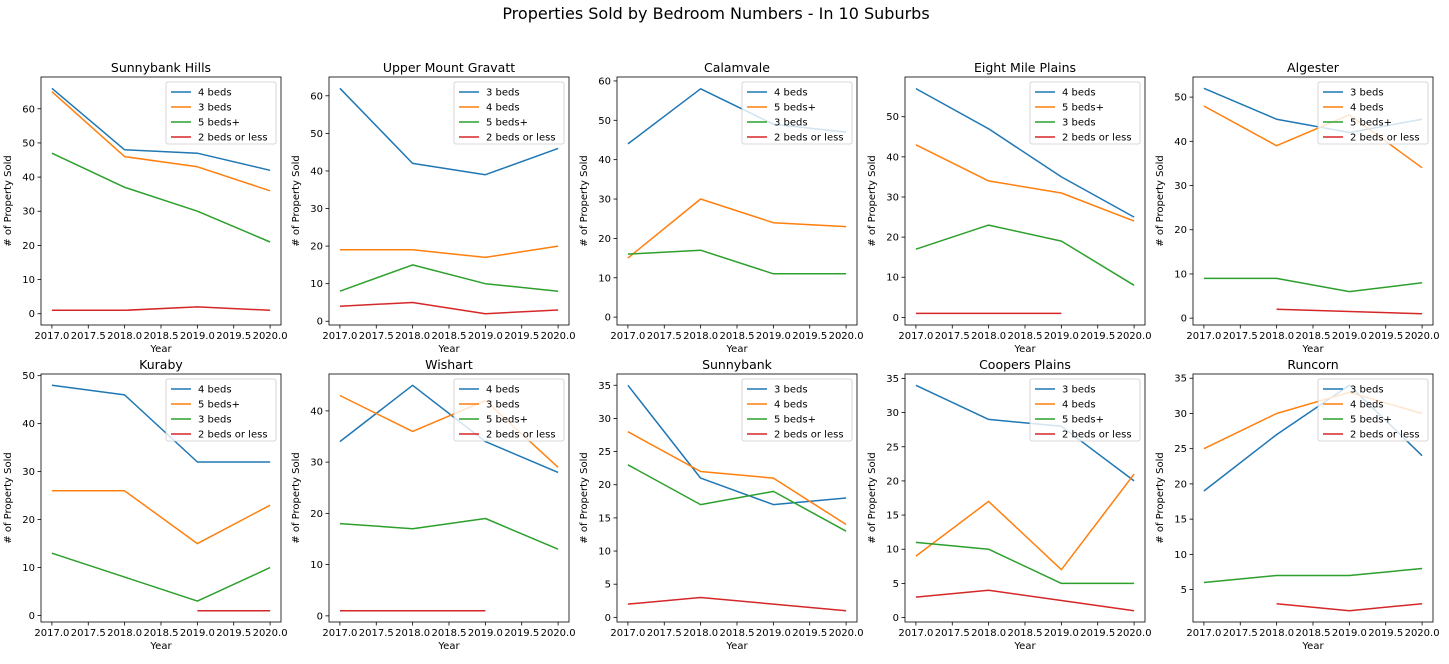  What do you see at coordinates (604, 518) in the screenshot?
I see `y-tick-label: 15` at bounding box center [604, 518].